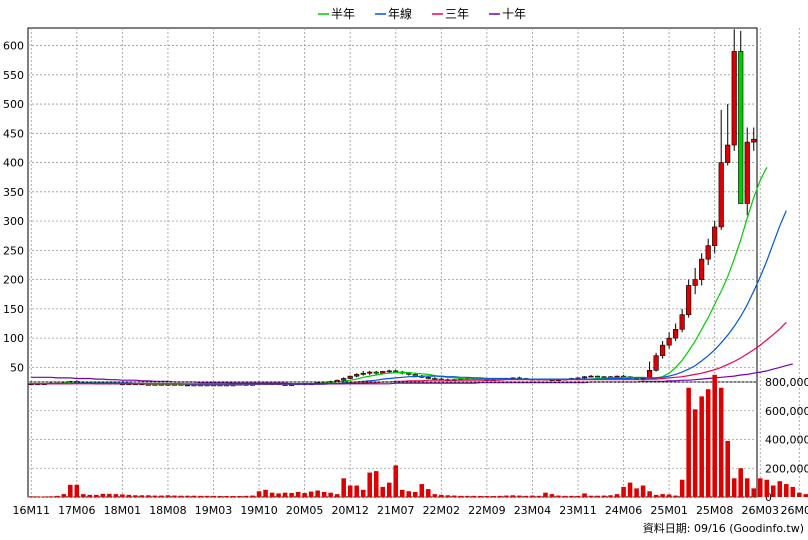  I want to click on volume-tick-1: 200,000, so click(786, 468).